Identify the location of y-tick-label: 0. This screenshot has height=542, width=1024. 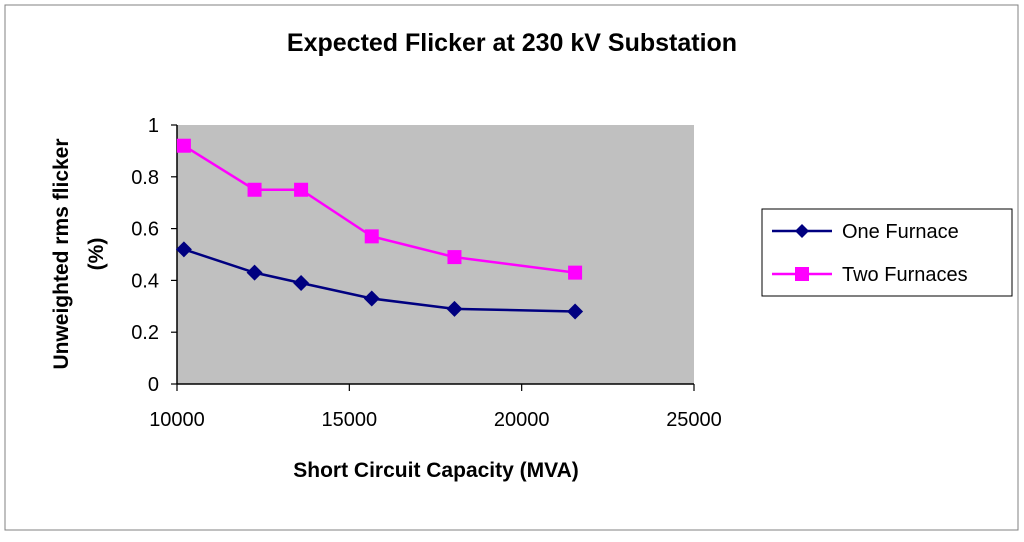
(153, 385).